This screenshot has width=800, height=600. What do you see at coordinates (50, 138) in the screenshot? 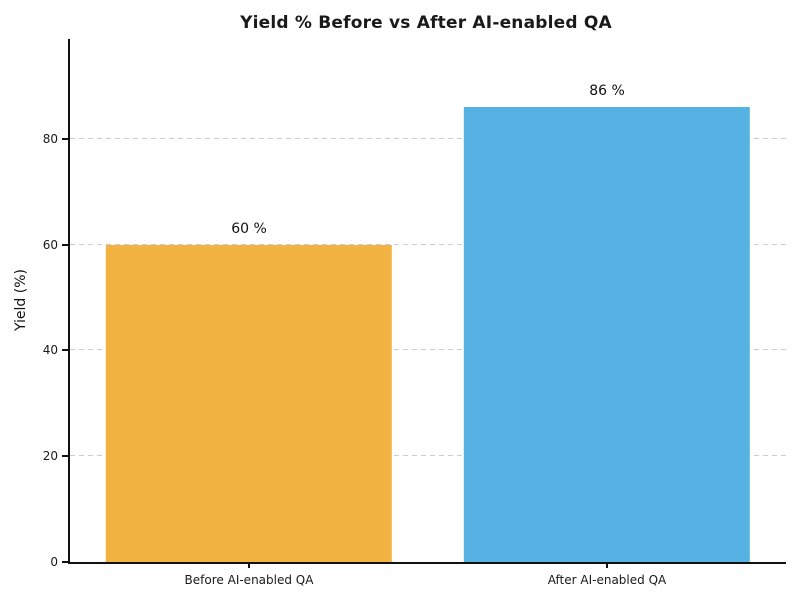
I see `y-tick-label: 80` at bounding box center [50, 138].